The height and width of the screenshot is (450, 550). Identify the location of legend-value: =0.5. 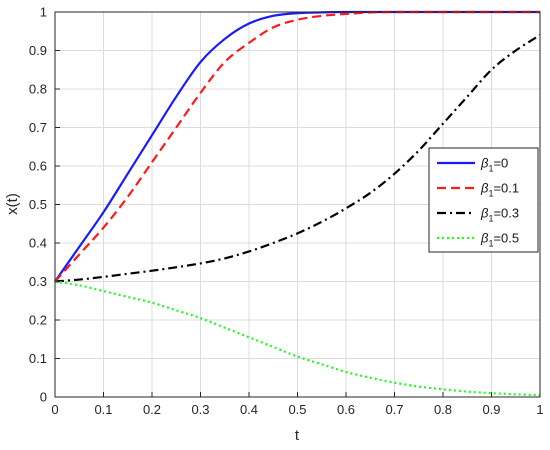
(506, 238).